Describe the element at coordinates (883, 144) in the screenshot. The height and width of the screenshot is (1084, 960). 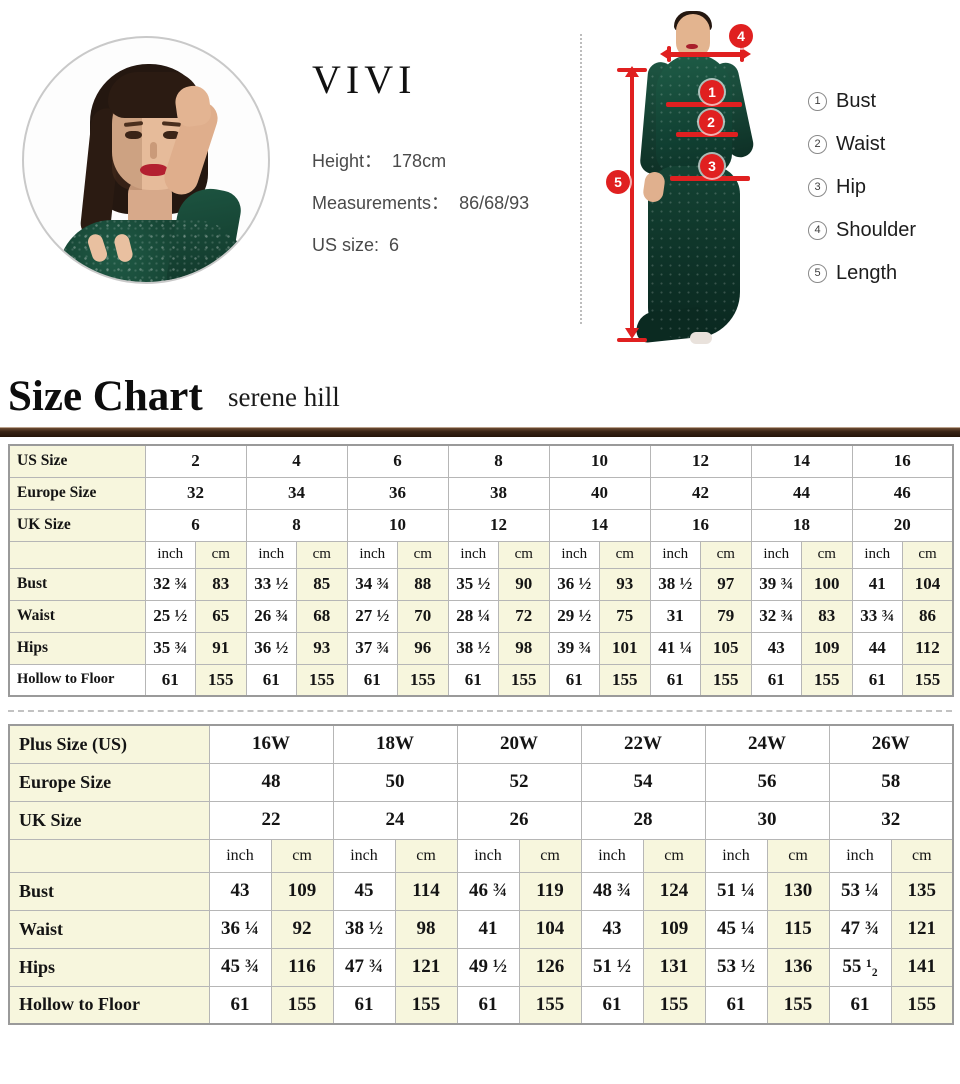
I see `legend-item-waist: 2 Waist` at that location.